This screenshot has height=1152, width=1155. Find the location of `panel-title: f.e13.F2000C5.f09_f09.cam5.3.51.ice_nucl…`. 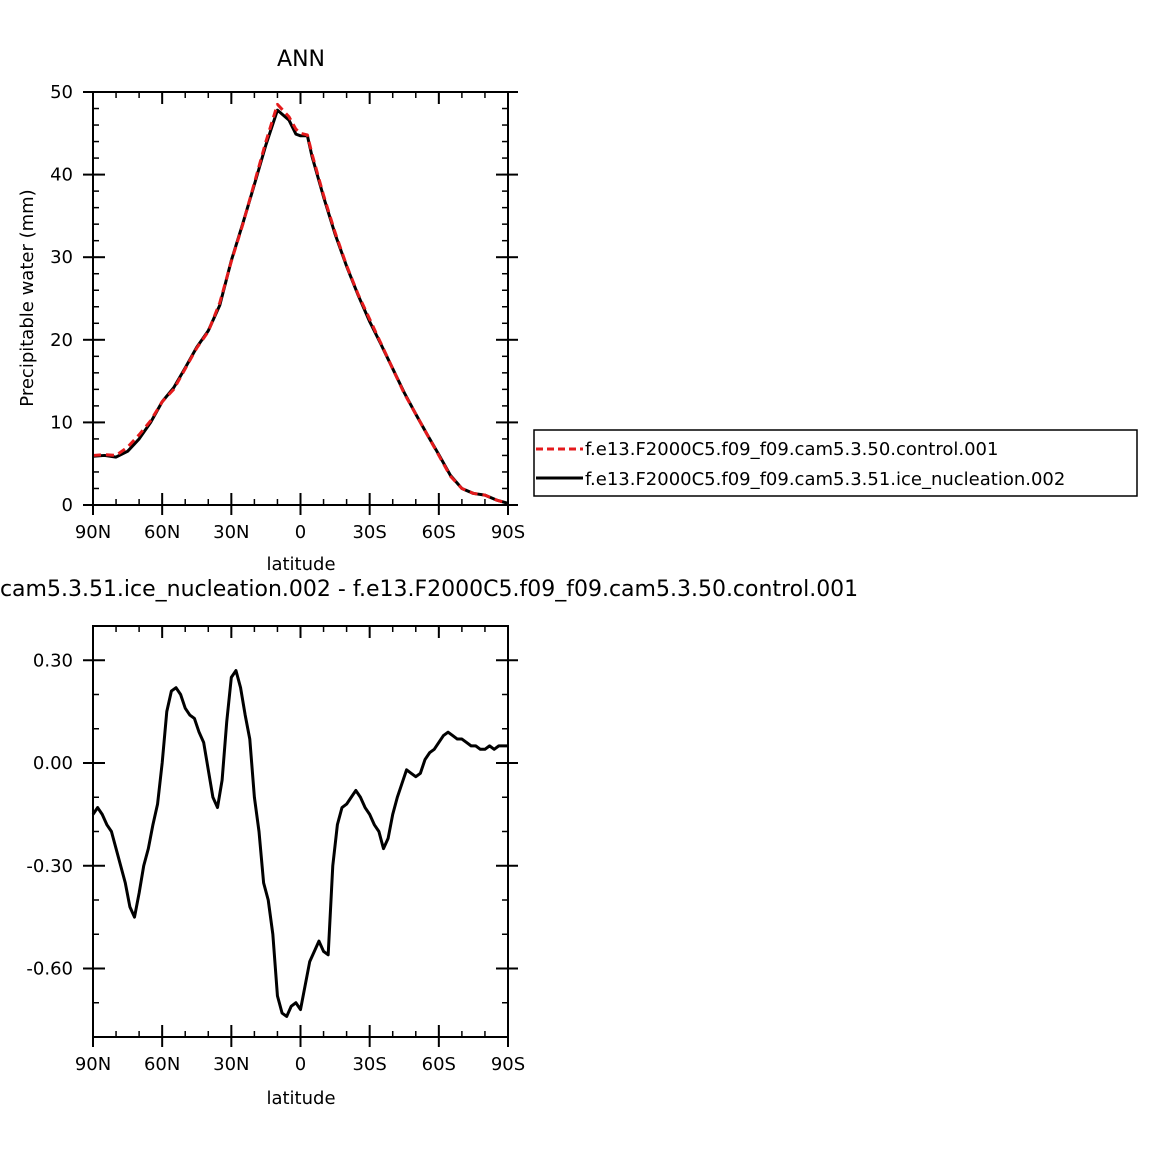

panel-title: f.e13.F2000C5.f09_f09.cam5.3.51.ice_nucl… is located at coordinates (429, 589).